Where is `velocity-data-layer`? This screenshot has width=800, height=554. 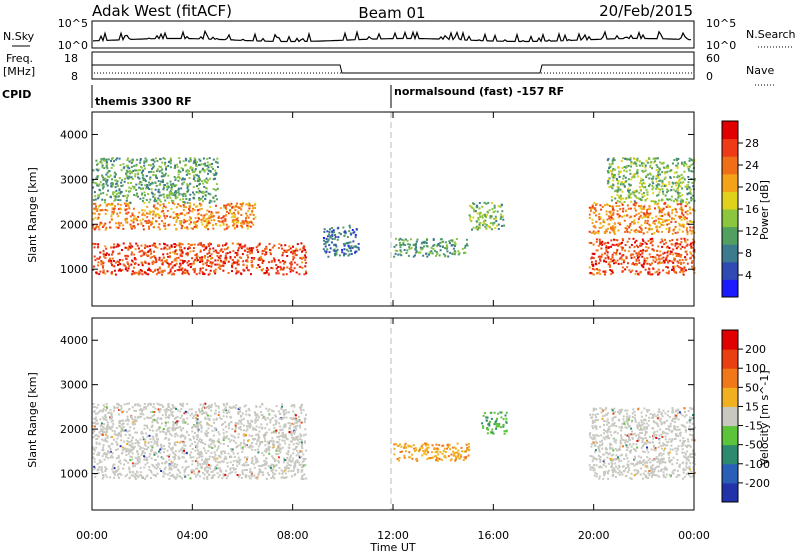 velocity-data-layer is located at coordinates (394, 441).